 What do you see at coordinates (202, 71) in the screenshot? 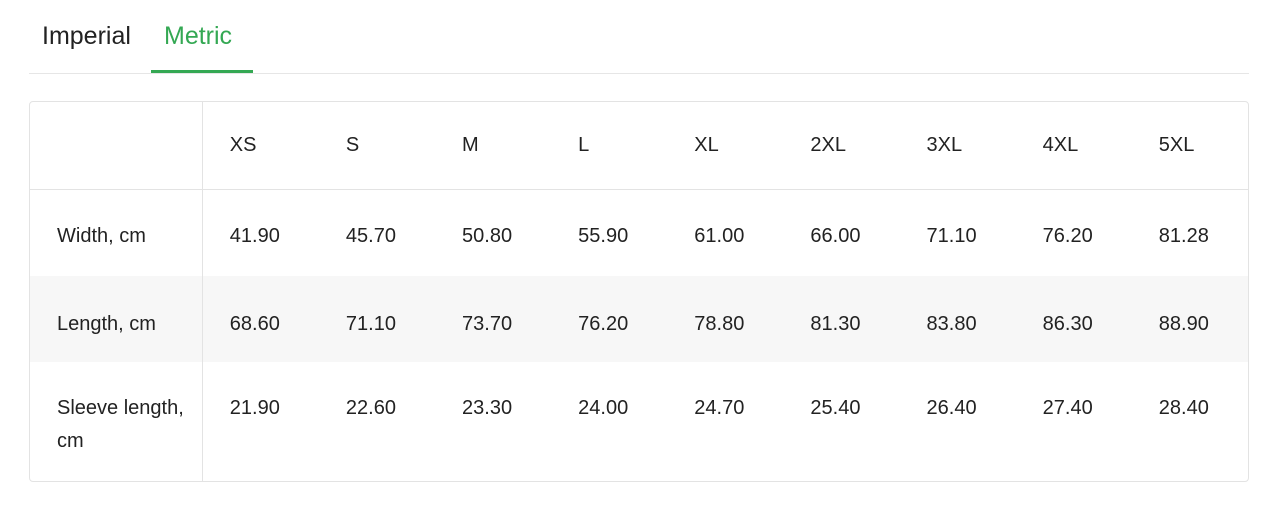
I see `active-tab-indicator` at bounding box center [202, 71].